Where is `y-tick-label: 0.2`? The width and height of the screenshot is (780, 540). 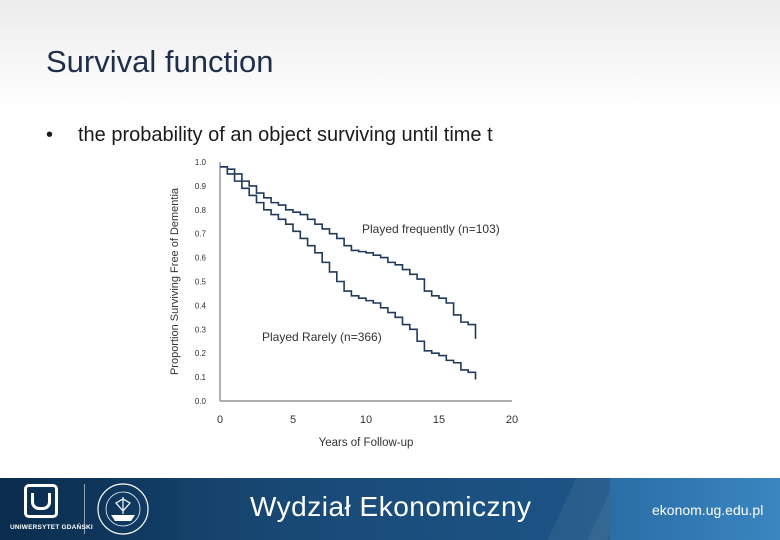 y-tick-label: 0.2 is located at coordinates (201, 353).